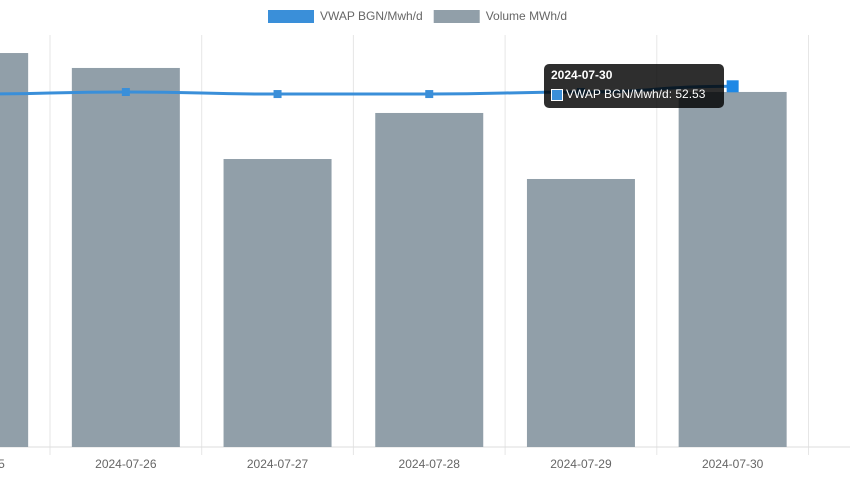 The image size is (850, 480). I want to click on tooltip-box, so click(634, 86).